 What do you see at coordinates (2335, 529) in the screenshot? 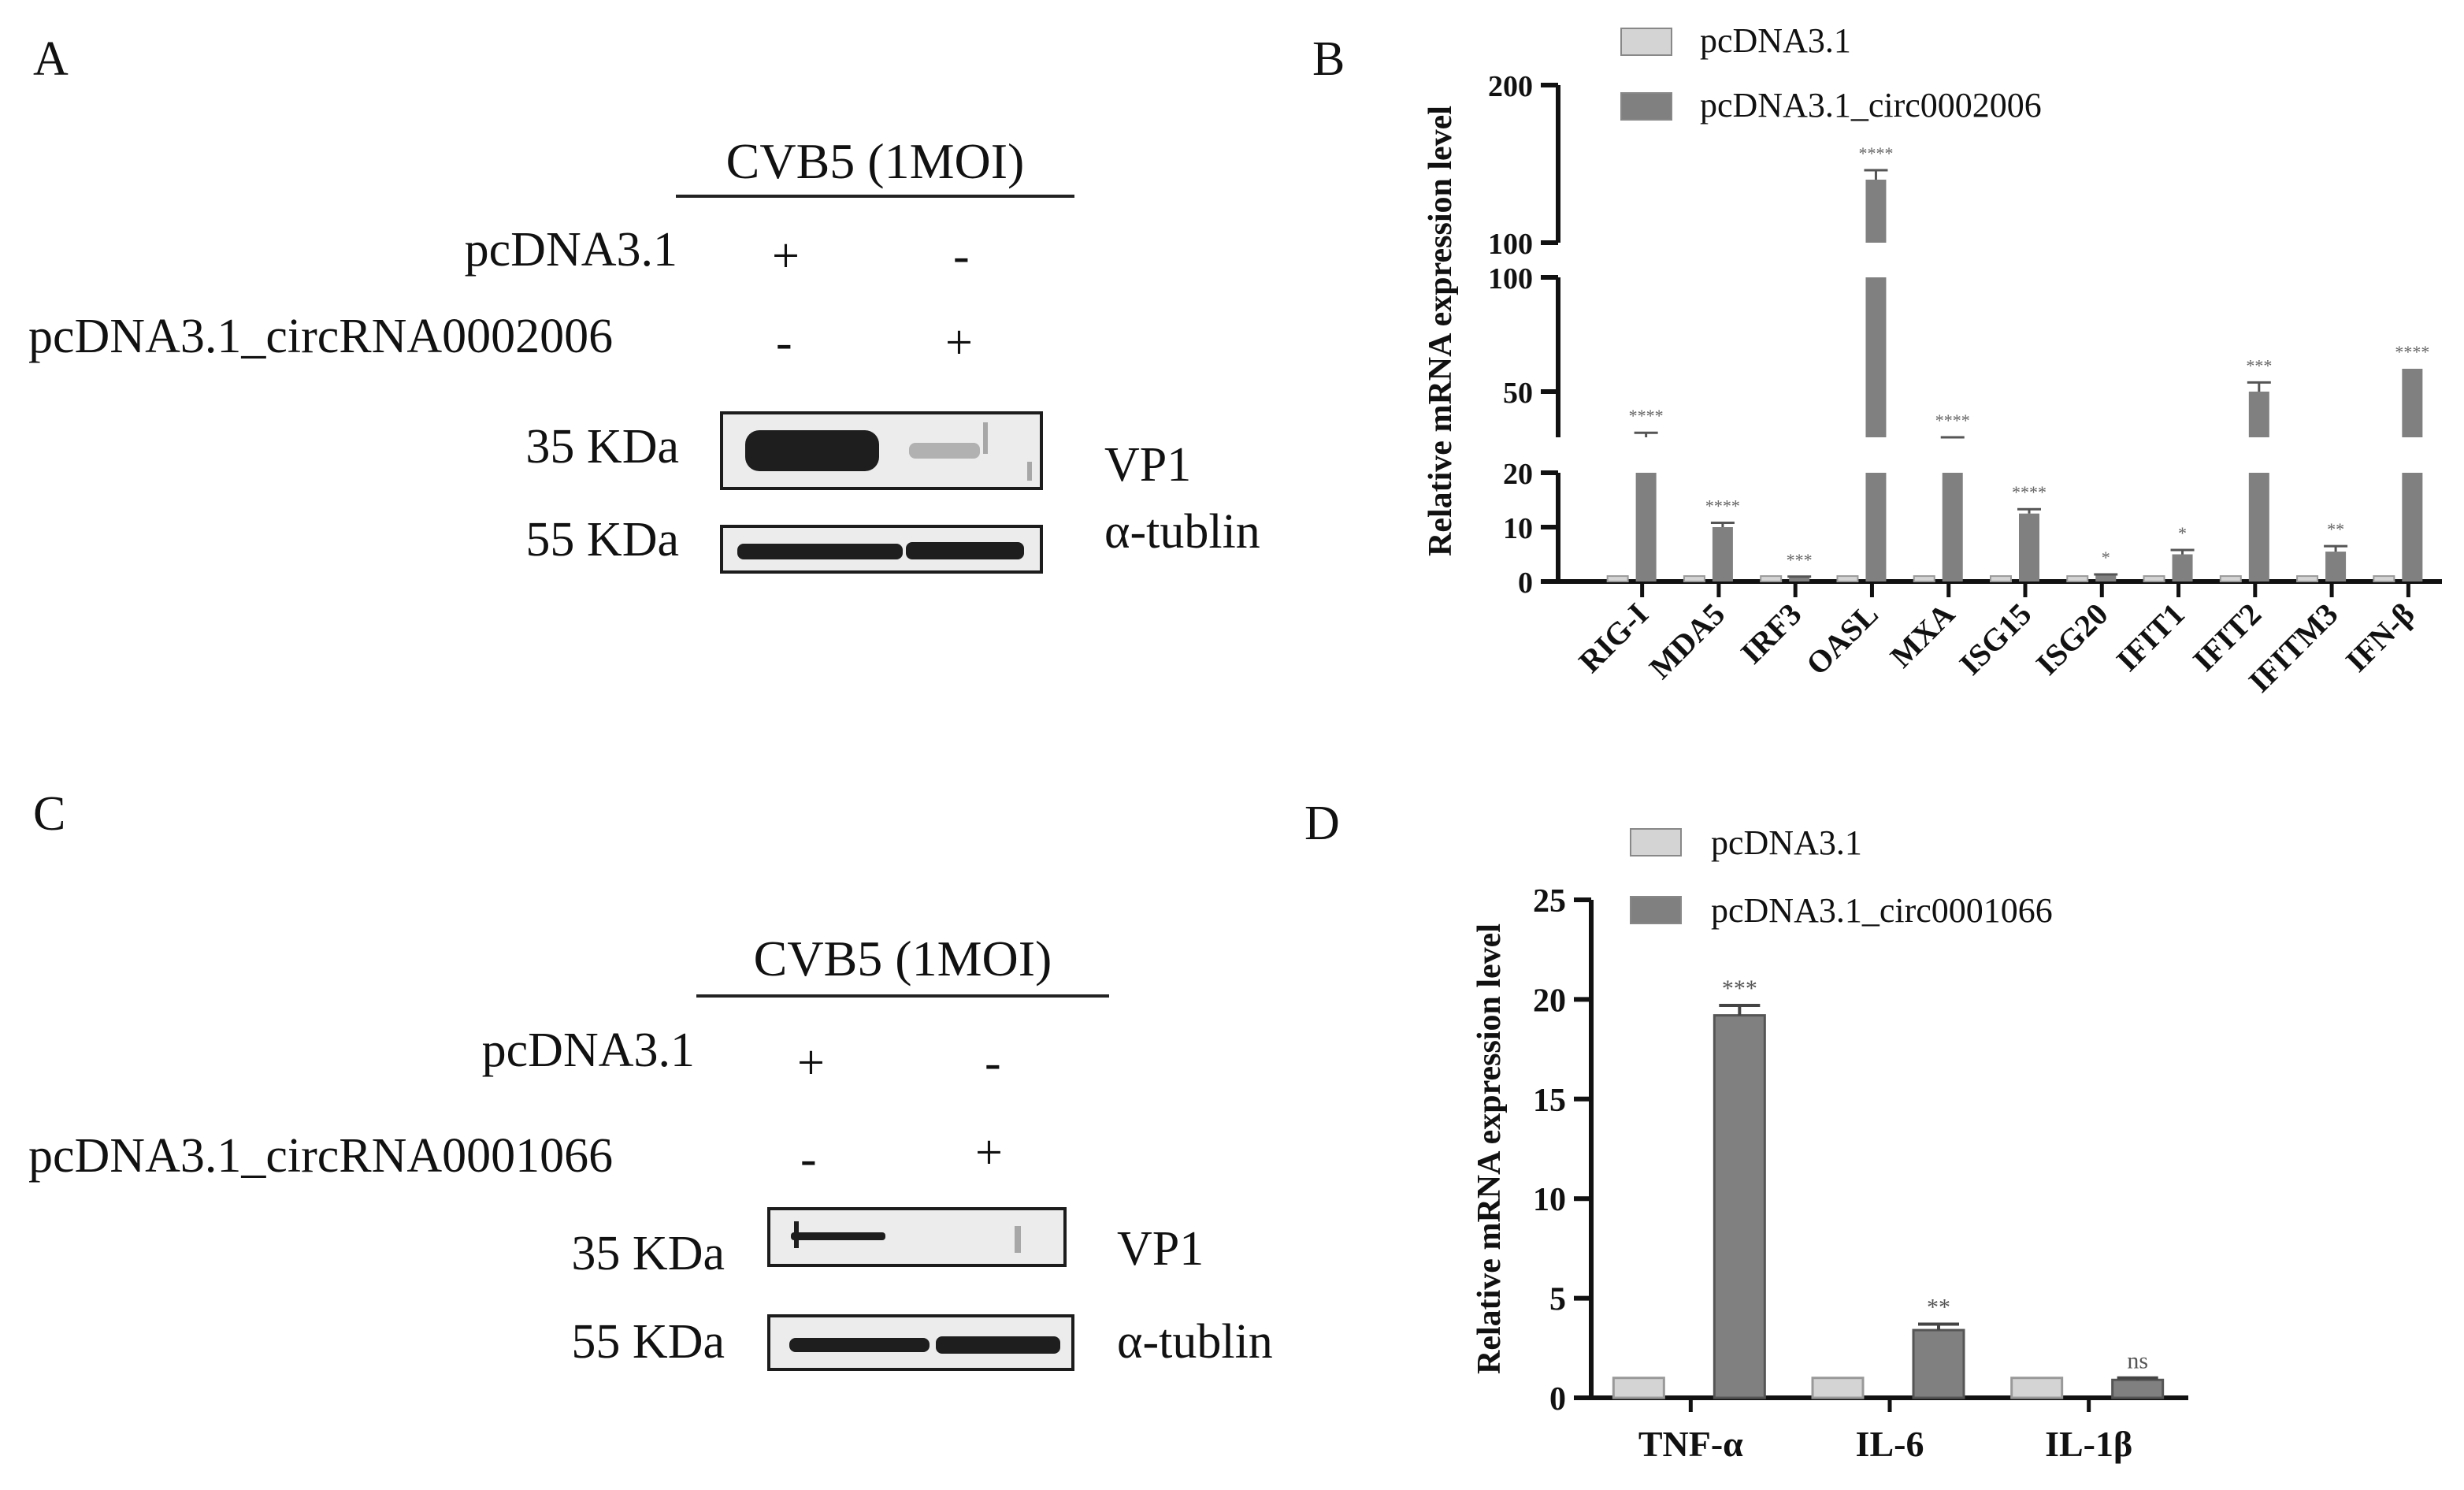
I see `chart-b-significance-ifitm3: **` at bounding box center [2335, 529].